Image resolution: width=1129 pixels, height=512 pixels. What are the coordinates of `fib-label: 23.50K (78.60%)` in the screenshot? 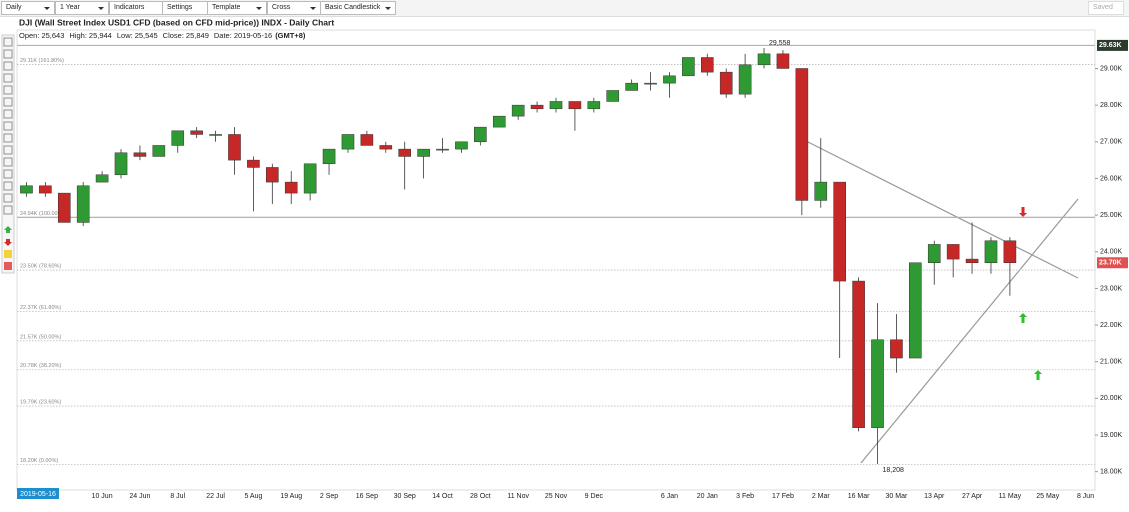 It's located at (40, 267).